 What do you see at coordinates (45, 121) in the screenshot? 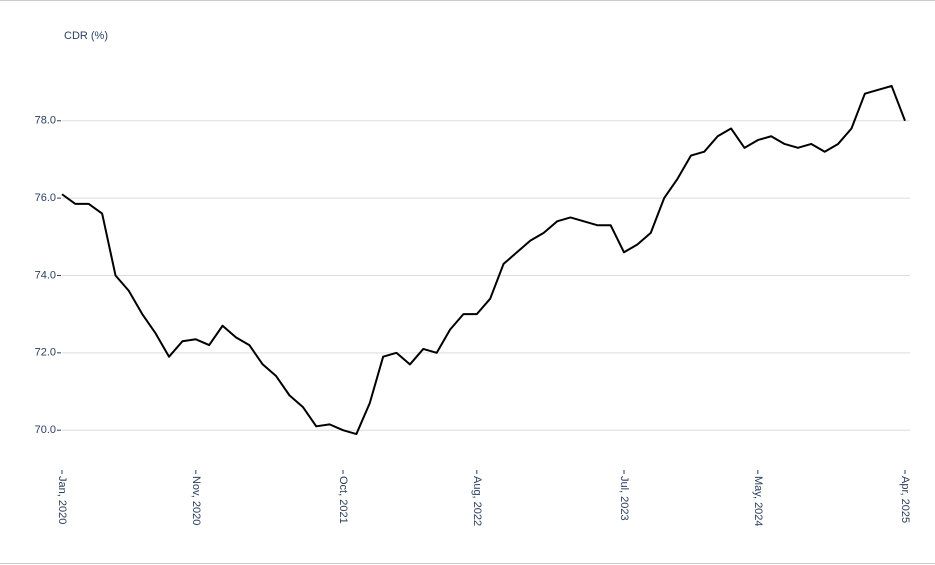
I see `y-tick-label: 78.0` at bounding box center [45, 121].